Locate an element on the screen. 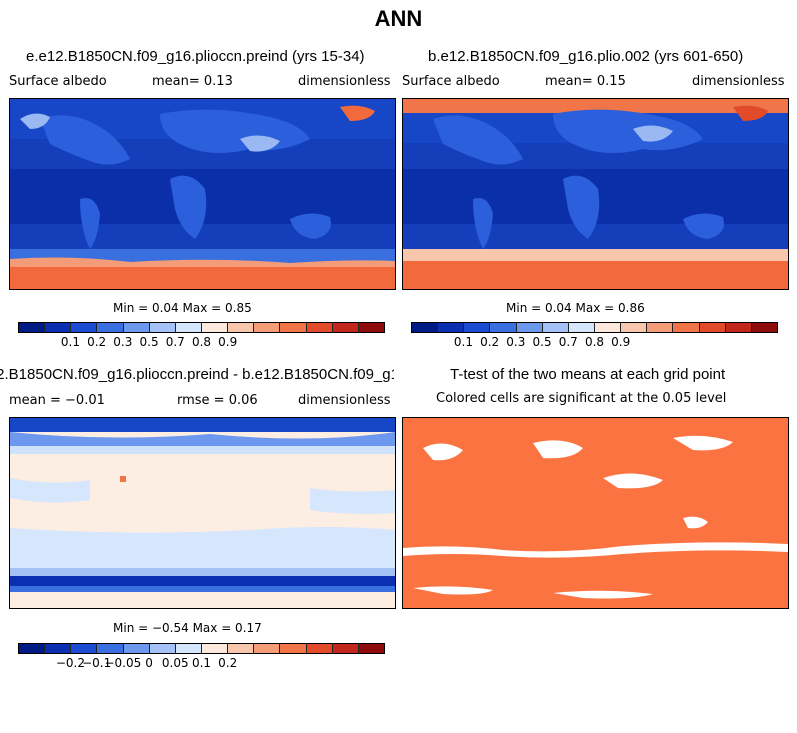  panel3-rmse: rmse = 0.06 is located at coordinates (217, 400).